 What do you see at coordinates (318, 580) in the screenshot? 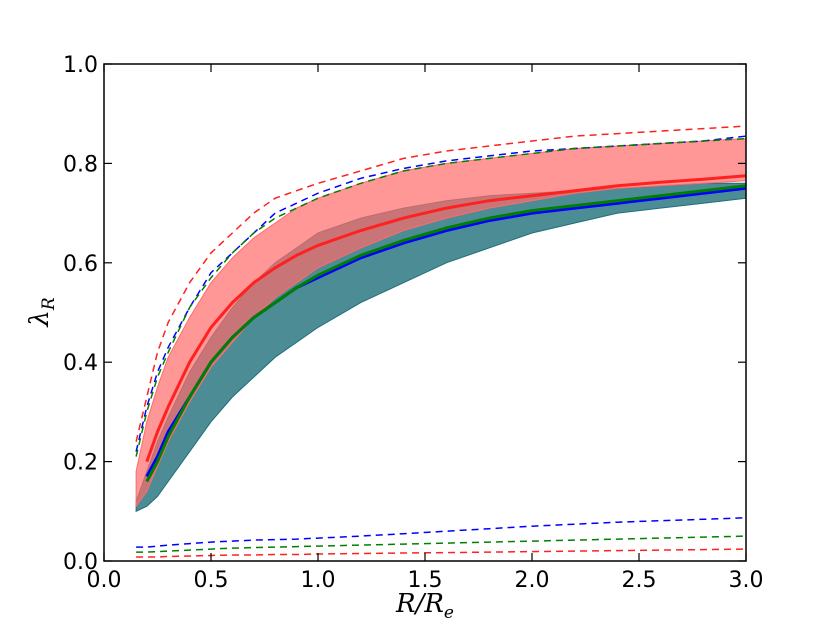
I see `x-tick-label: 1.0` at bounding box center [318, 580].